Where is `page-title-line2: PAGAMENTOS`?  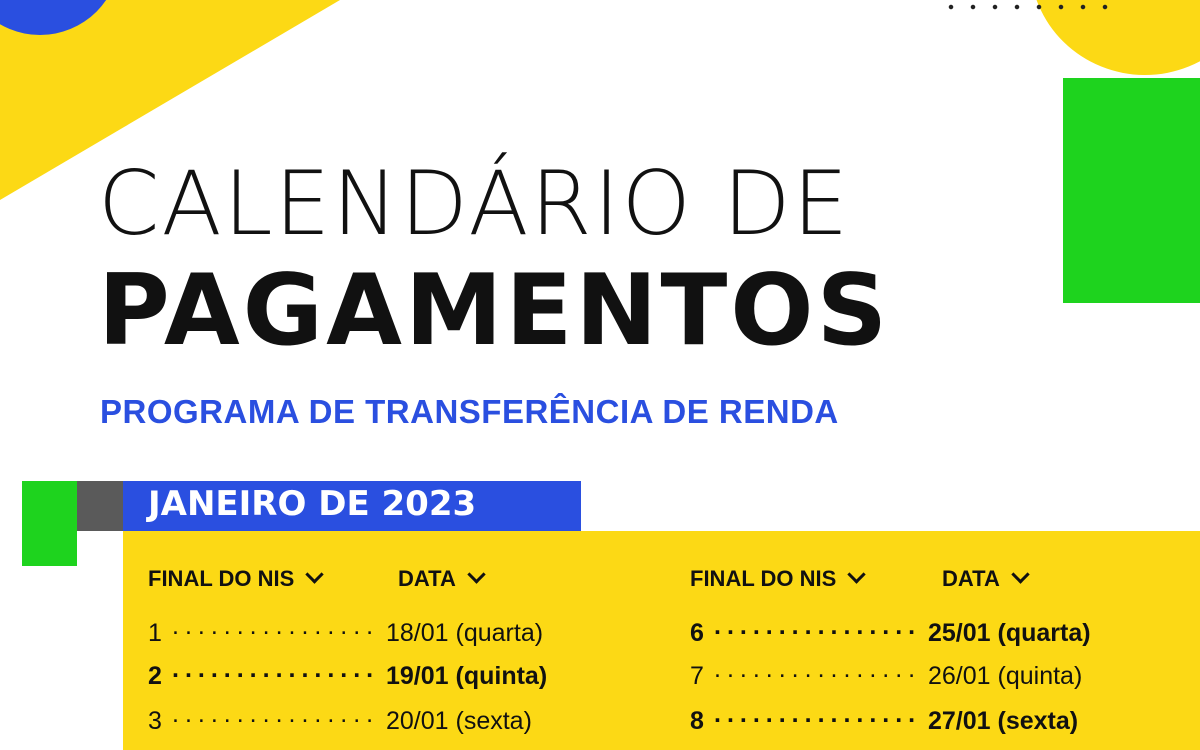
page-title-line2: PAGAMENTOS is located at coordinates (494, 311).